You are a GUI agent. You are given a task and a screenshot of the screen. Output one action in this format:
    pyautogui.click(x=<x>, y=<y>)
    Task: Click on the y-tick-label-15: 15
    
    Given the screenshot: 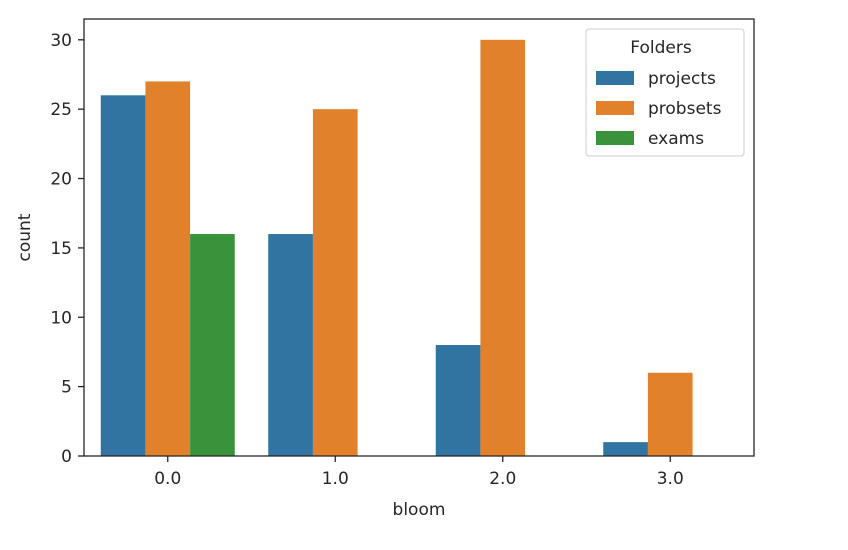 What is the action you would take?
    pyautogui.click(x=61, y=249)
    